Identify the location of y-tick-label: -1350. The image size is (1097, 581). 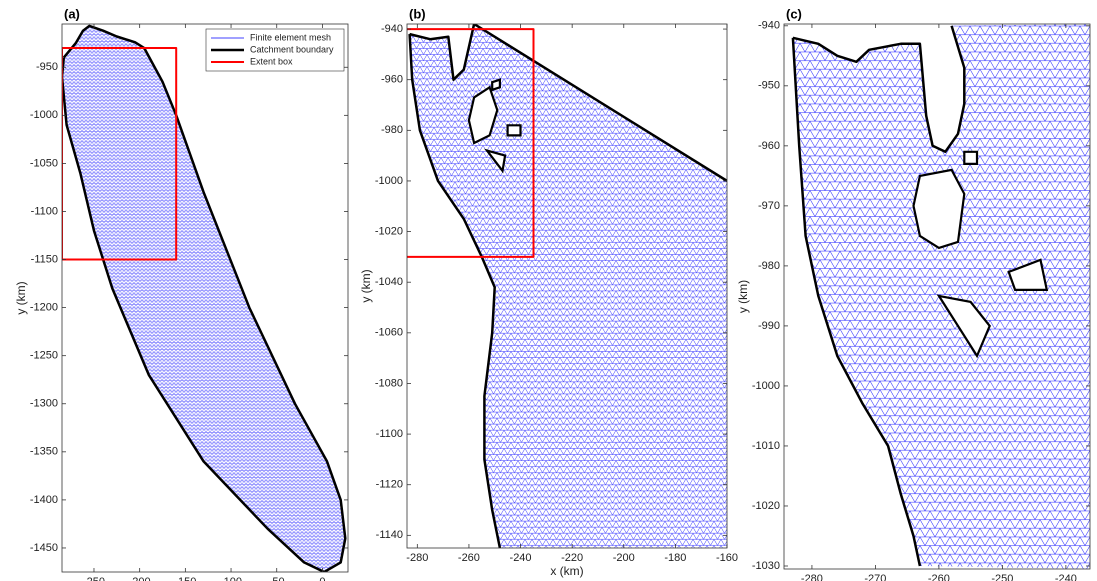
(44, 452).